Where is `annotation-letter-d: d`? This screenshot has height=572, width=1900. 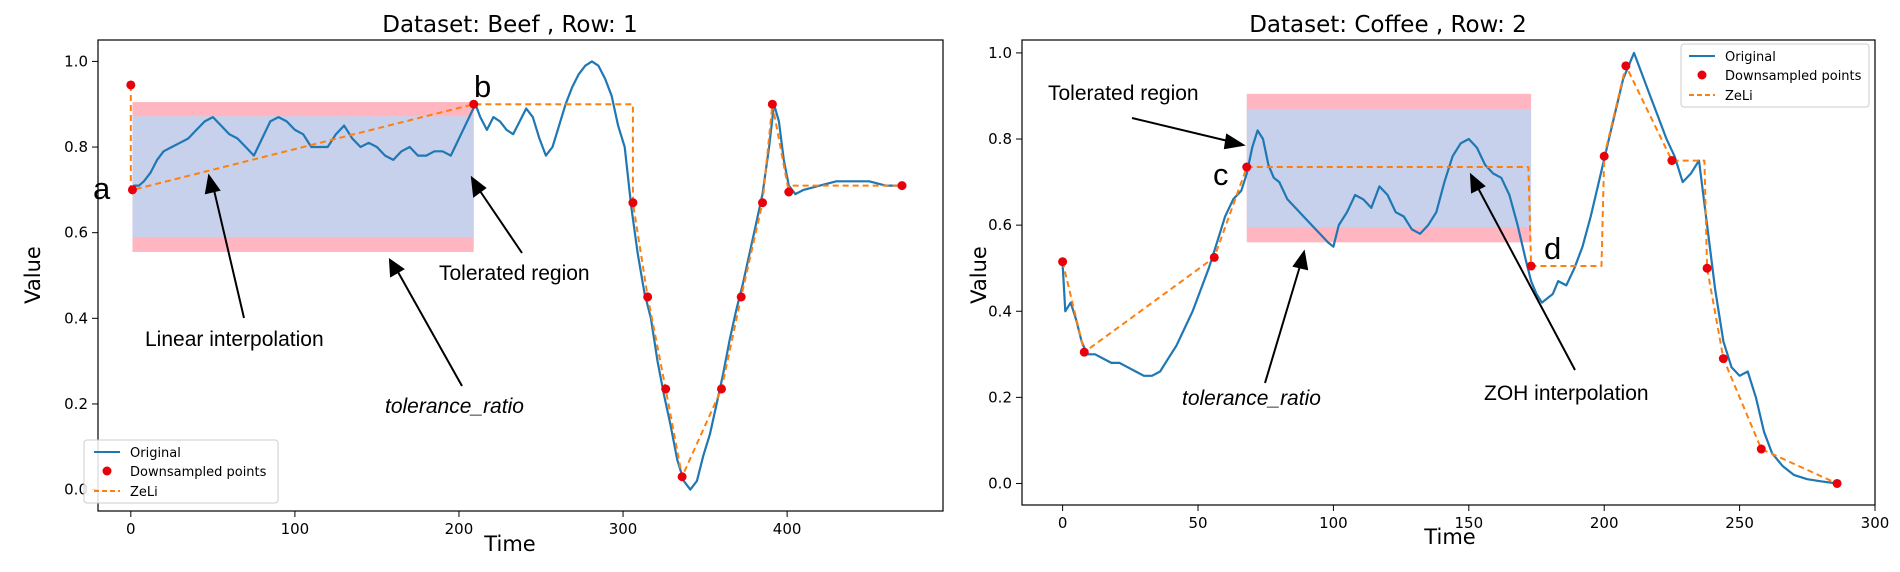
annotation-letter-d: d is located at coordinates (1552, 248).